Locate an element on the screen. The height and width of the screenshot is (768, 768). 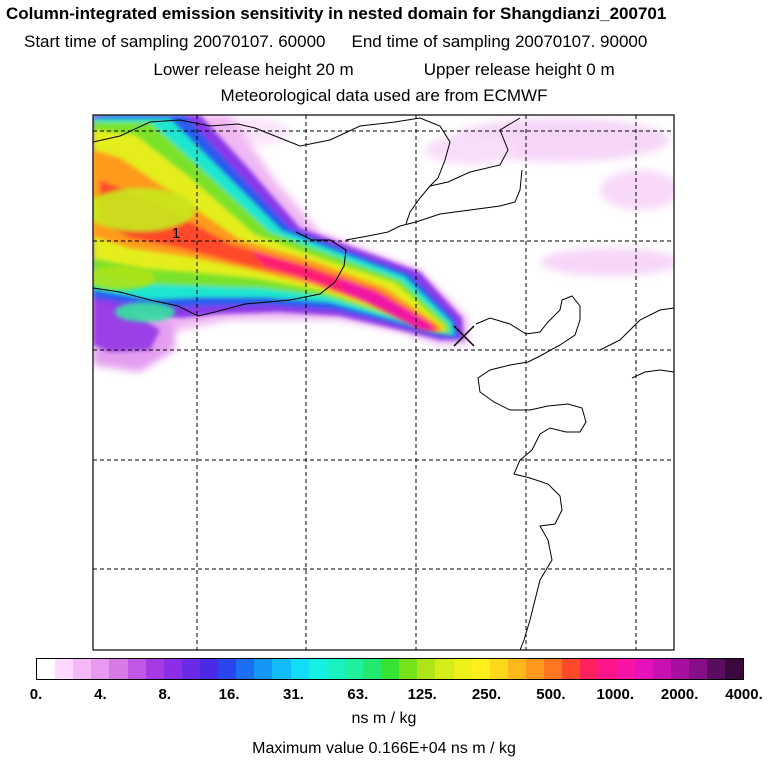
colorbar is located at coordinates (390, 669).